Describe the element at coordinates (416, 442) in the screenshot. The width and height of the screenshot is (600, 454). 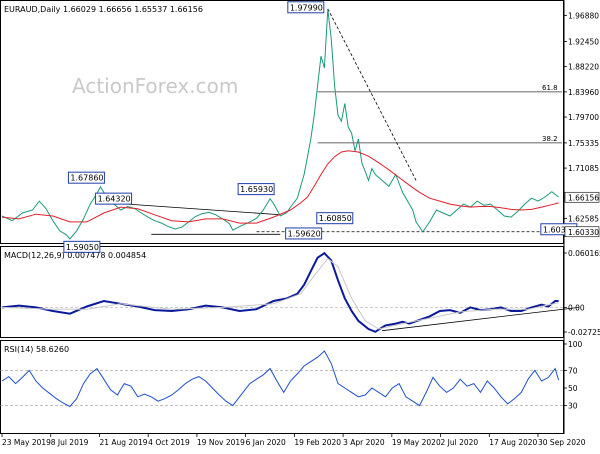
I see `x-tick-label: 19 May 2020` at that location.